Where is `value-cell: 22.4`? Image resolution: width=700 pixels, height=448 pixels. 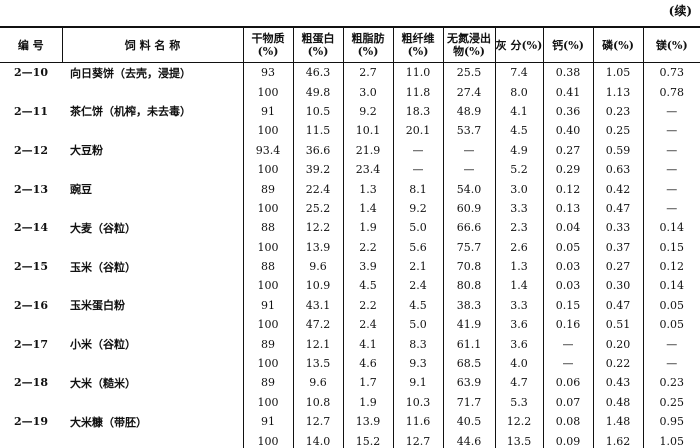 value-cell: 22.4 is located at coordinates (317, 189).